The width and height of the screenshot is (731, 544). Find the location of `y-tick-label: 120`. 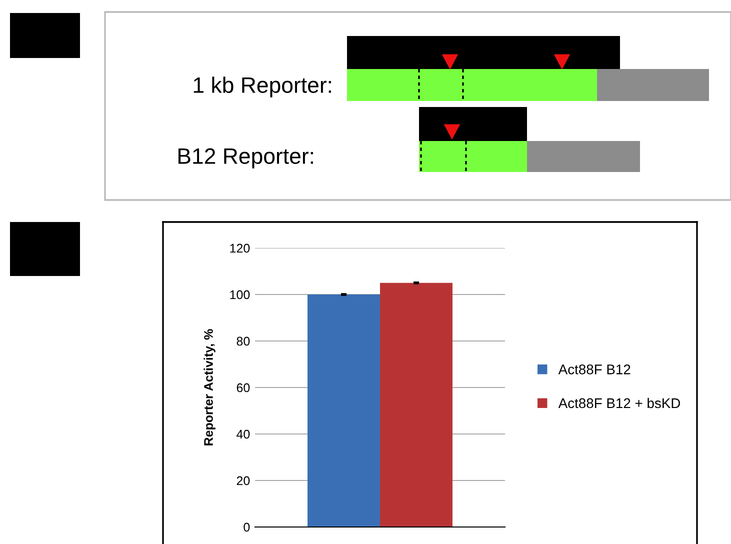

y-tick-label: 120 is located at coordinates (240, 248).